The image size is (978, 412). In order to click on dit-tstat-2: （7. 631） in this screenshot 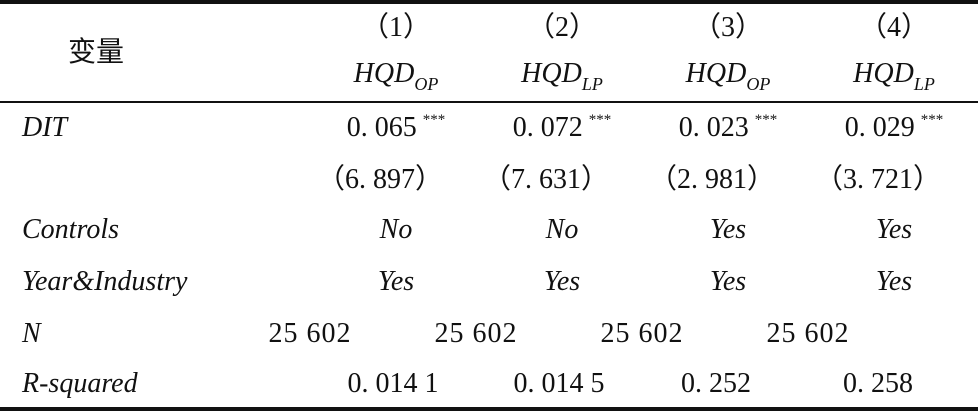, I will do `click(546, 179)`.